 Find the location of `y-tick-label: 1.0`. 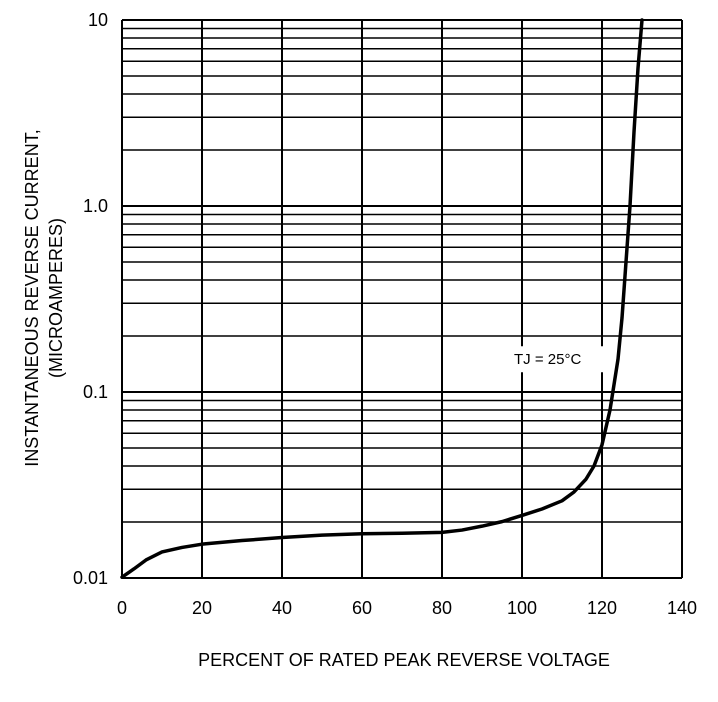

y-tick-label: 1.0 is located at coordinates (95, 206).